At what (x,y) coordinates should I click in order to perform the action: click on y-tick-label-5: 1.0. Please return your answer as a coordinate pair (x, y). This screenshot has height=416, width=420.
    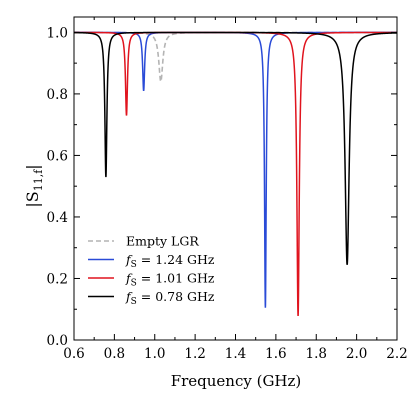
    Looking at the image, I should click on (57, 33).